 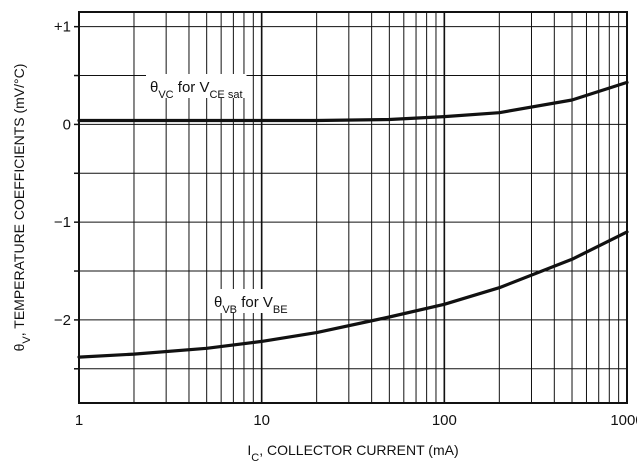 I want to click on x-axis-label: IC, COLLECTOR CURRENT (mA), so click(x=352, y=453).